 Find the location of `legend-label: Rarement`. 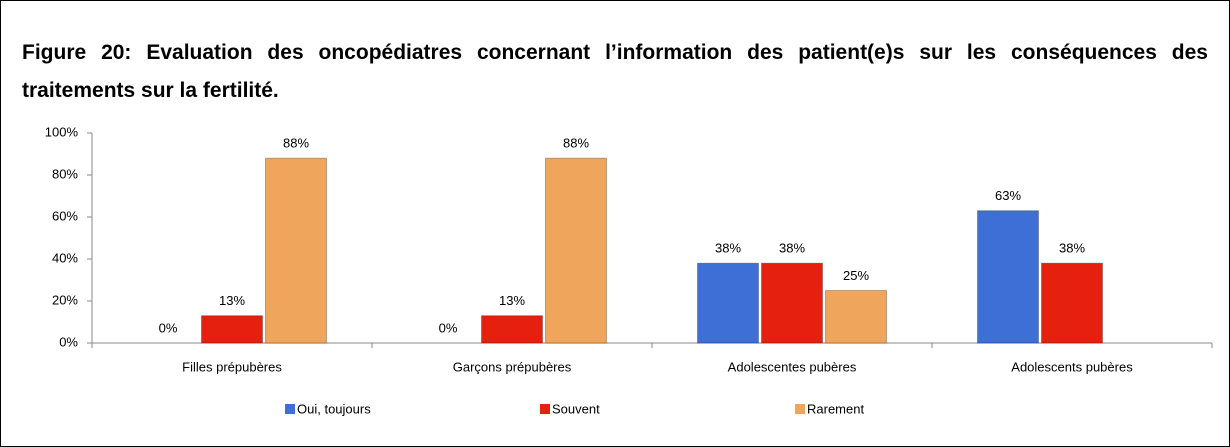

legend-label: Rarement is located at coordinates (835, 408).